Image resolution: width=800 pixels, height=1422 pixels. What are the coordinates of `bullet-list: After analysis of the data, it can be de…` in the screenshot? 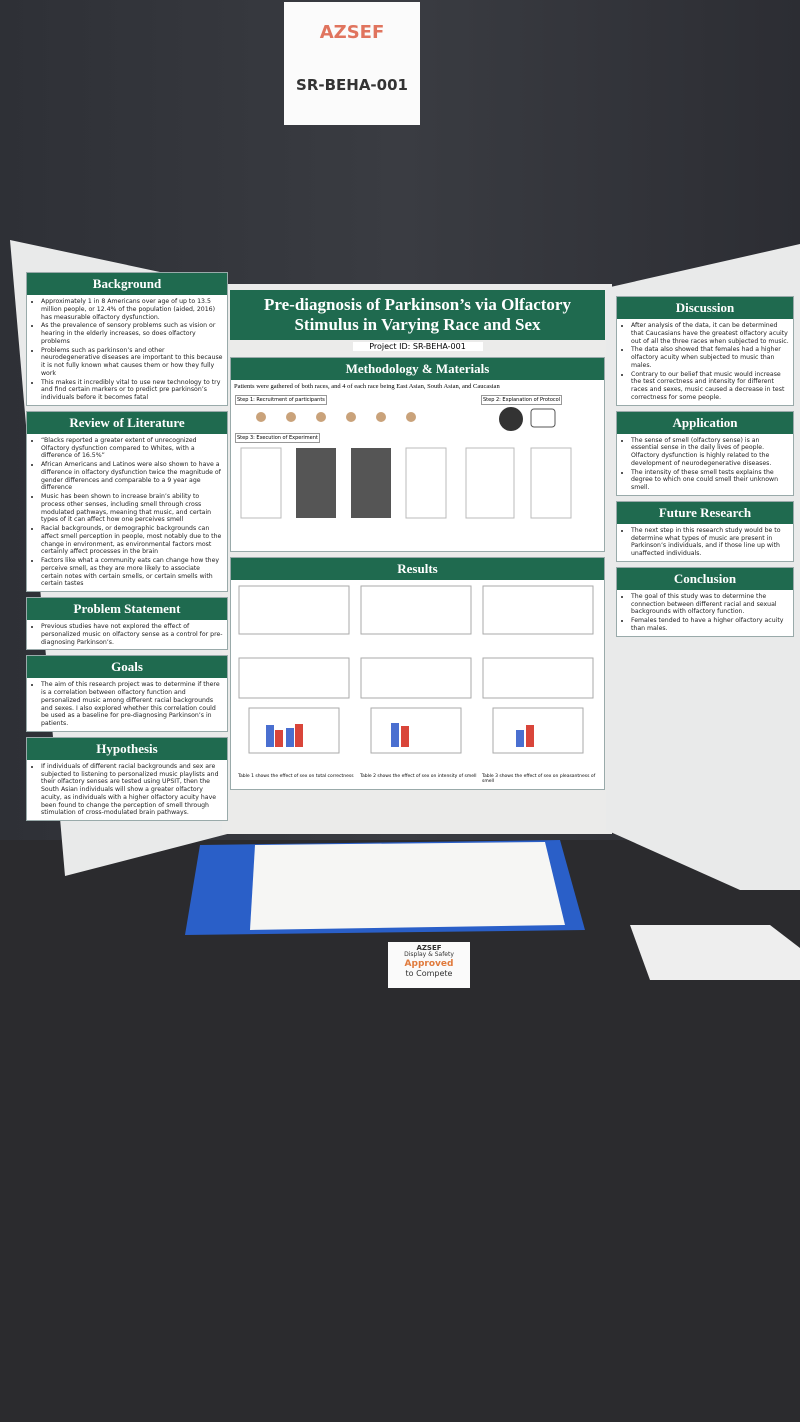 It's located at (710, 362).